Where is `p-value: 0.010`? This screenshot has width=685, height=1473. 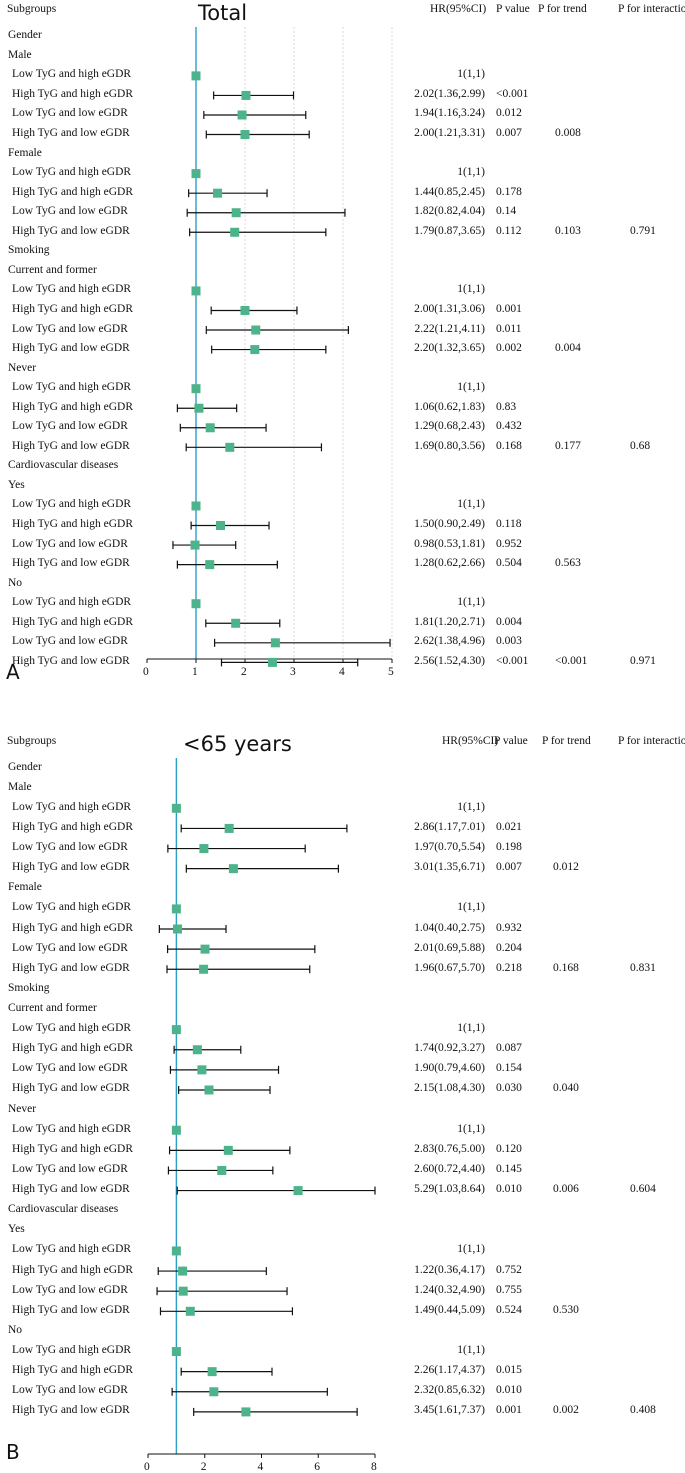 p-value: 0.010 is located at coordinates (509, 1390).